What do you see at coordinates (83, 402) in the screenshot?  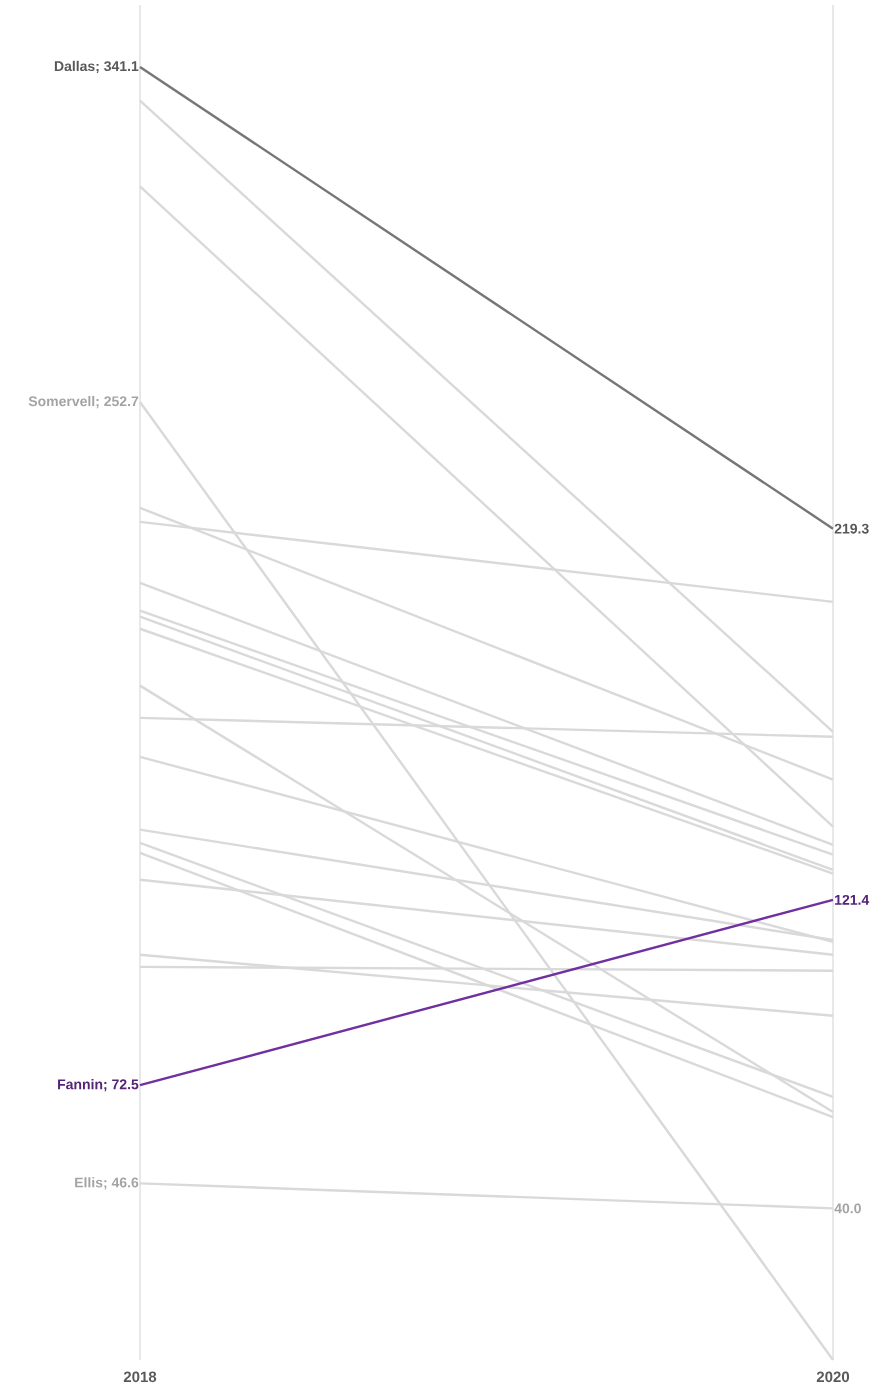 I see `data-label: Somervell; 252.7` at bounding box center [83, 402].